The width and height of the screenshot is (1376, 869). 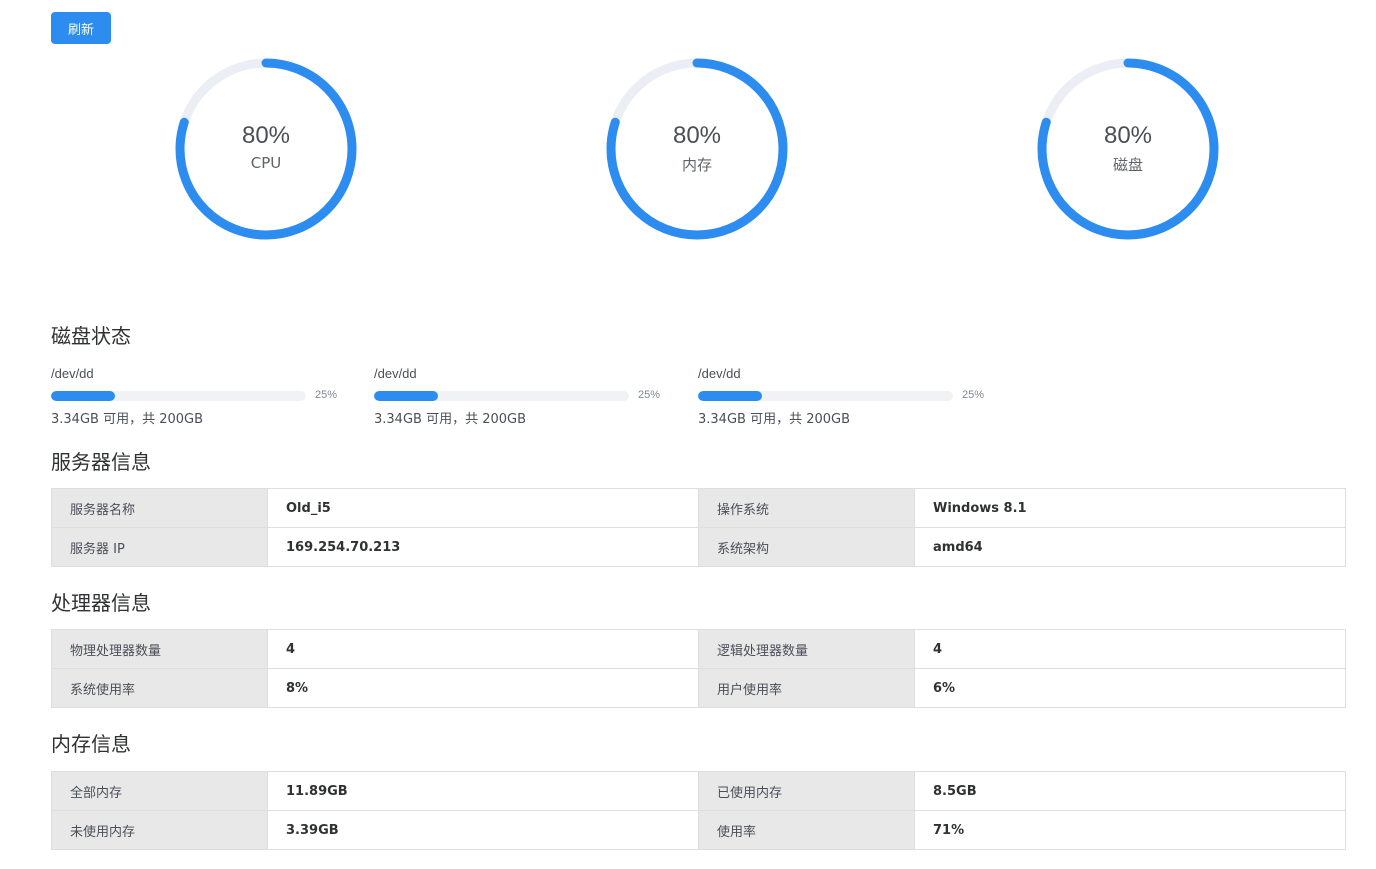 I want to click on table-key: 已使用内存, so click(x=806, y=791).